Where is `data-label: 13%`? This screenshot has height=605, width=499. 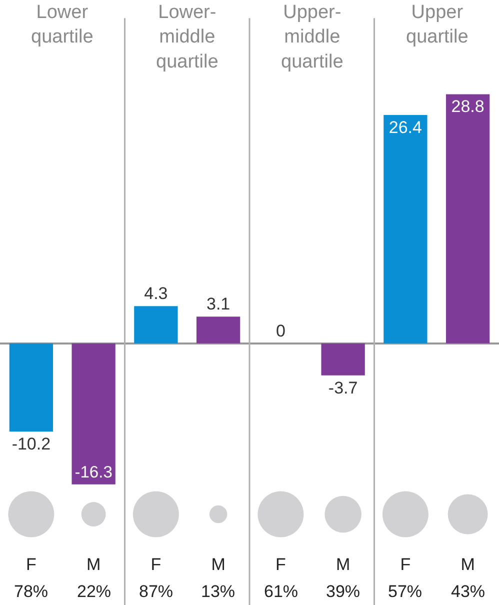
data-label: 13% is located at coordinates (218, 591).